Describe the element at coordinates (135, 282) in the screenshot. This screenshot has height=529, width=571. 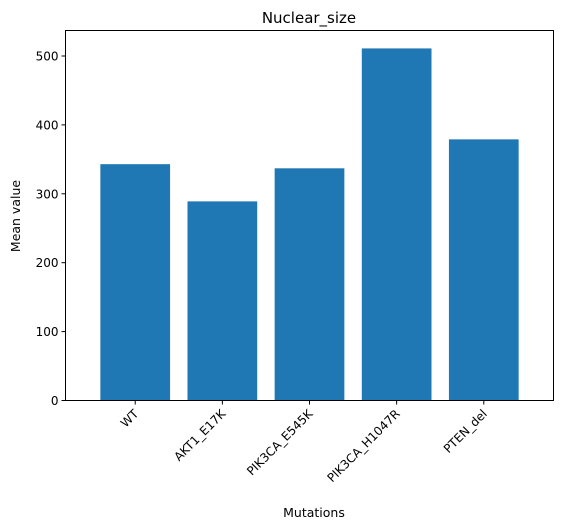
I see `bar-wt` at that location.